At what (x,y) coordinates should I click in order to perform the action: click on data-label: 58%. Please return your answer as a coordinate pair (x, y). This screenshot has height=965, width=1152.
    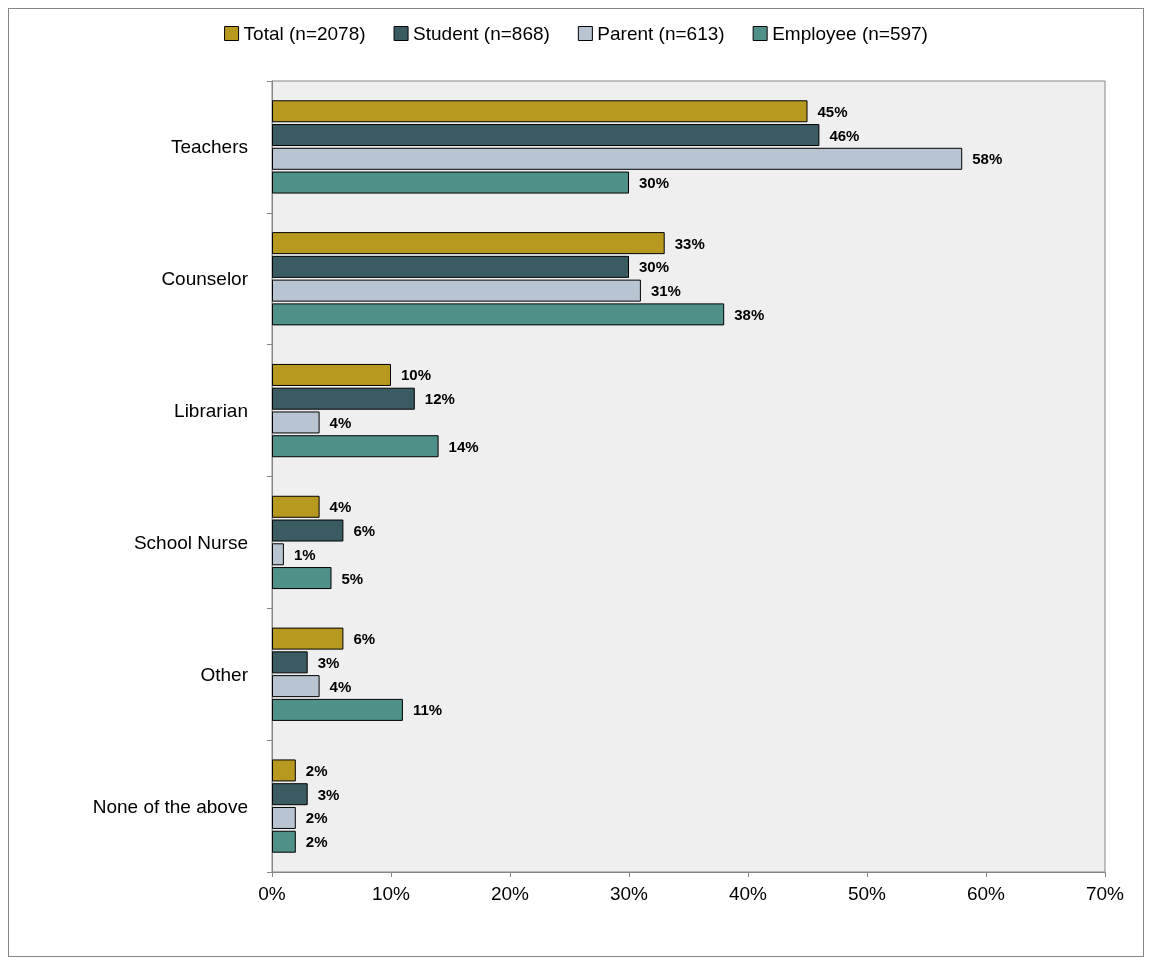
    Looking at the image, I should click on (987, 159).